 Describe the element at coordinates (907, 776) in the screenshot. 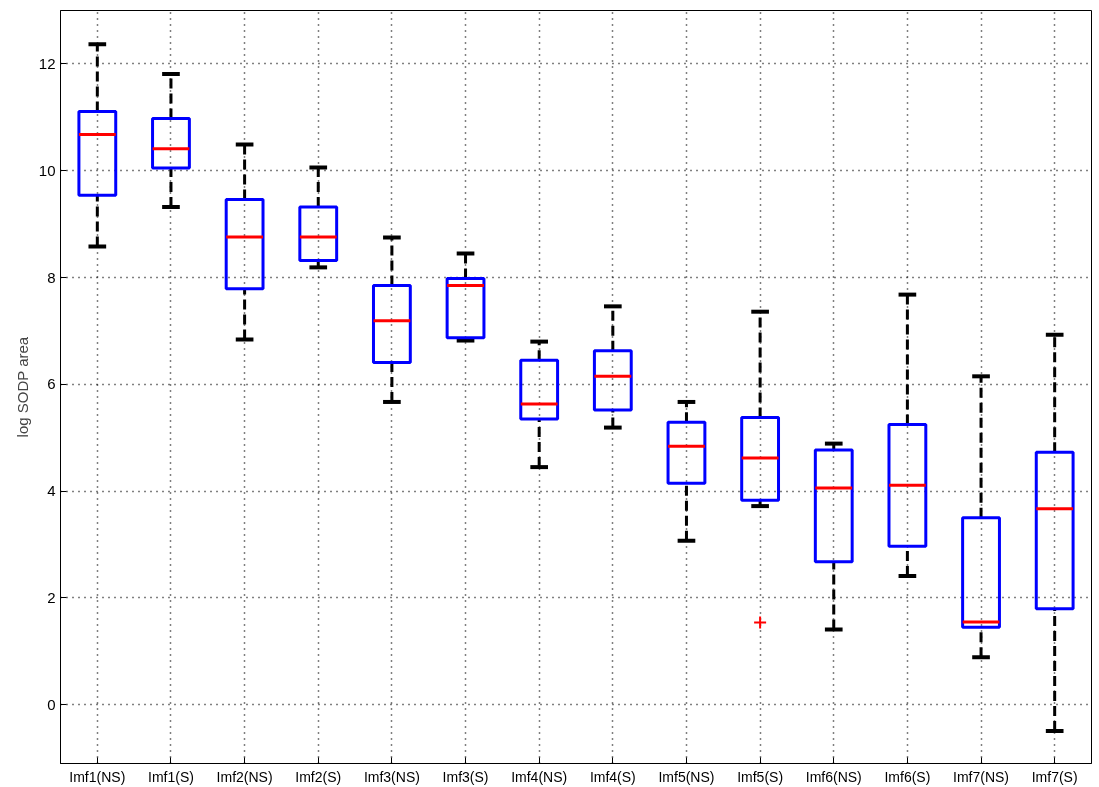

I see `x-tick-label: Imf6(S)` at that location.